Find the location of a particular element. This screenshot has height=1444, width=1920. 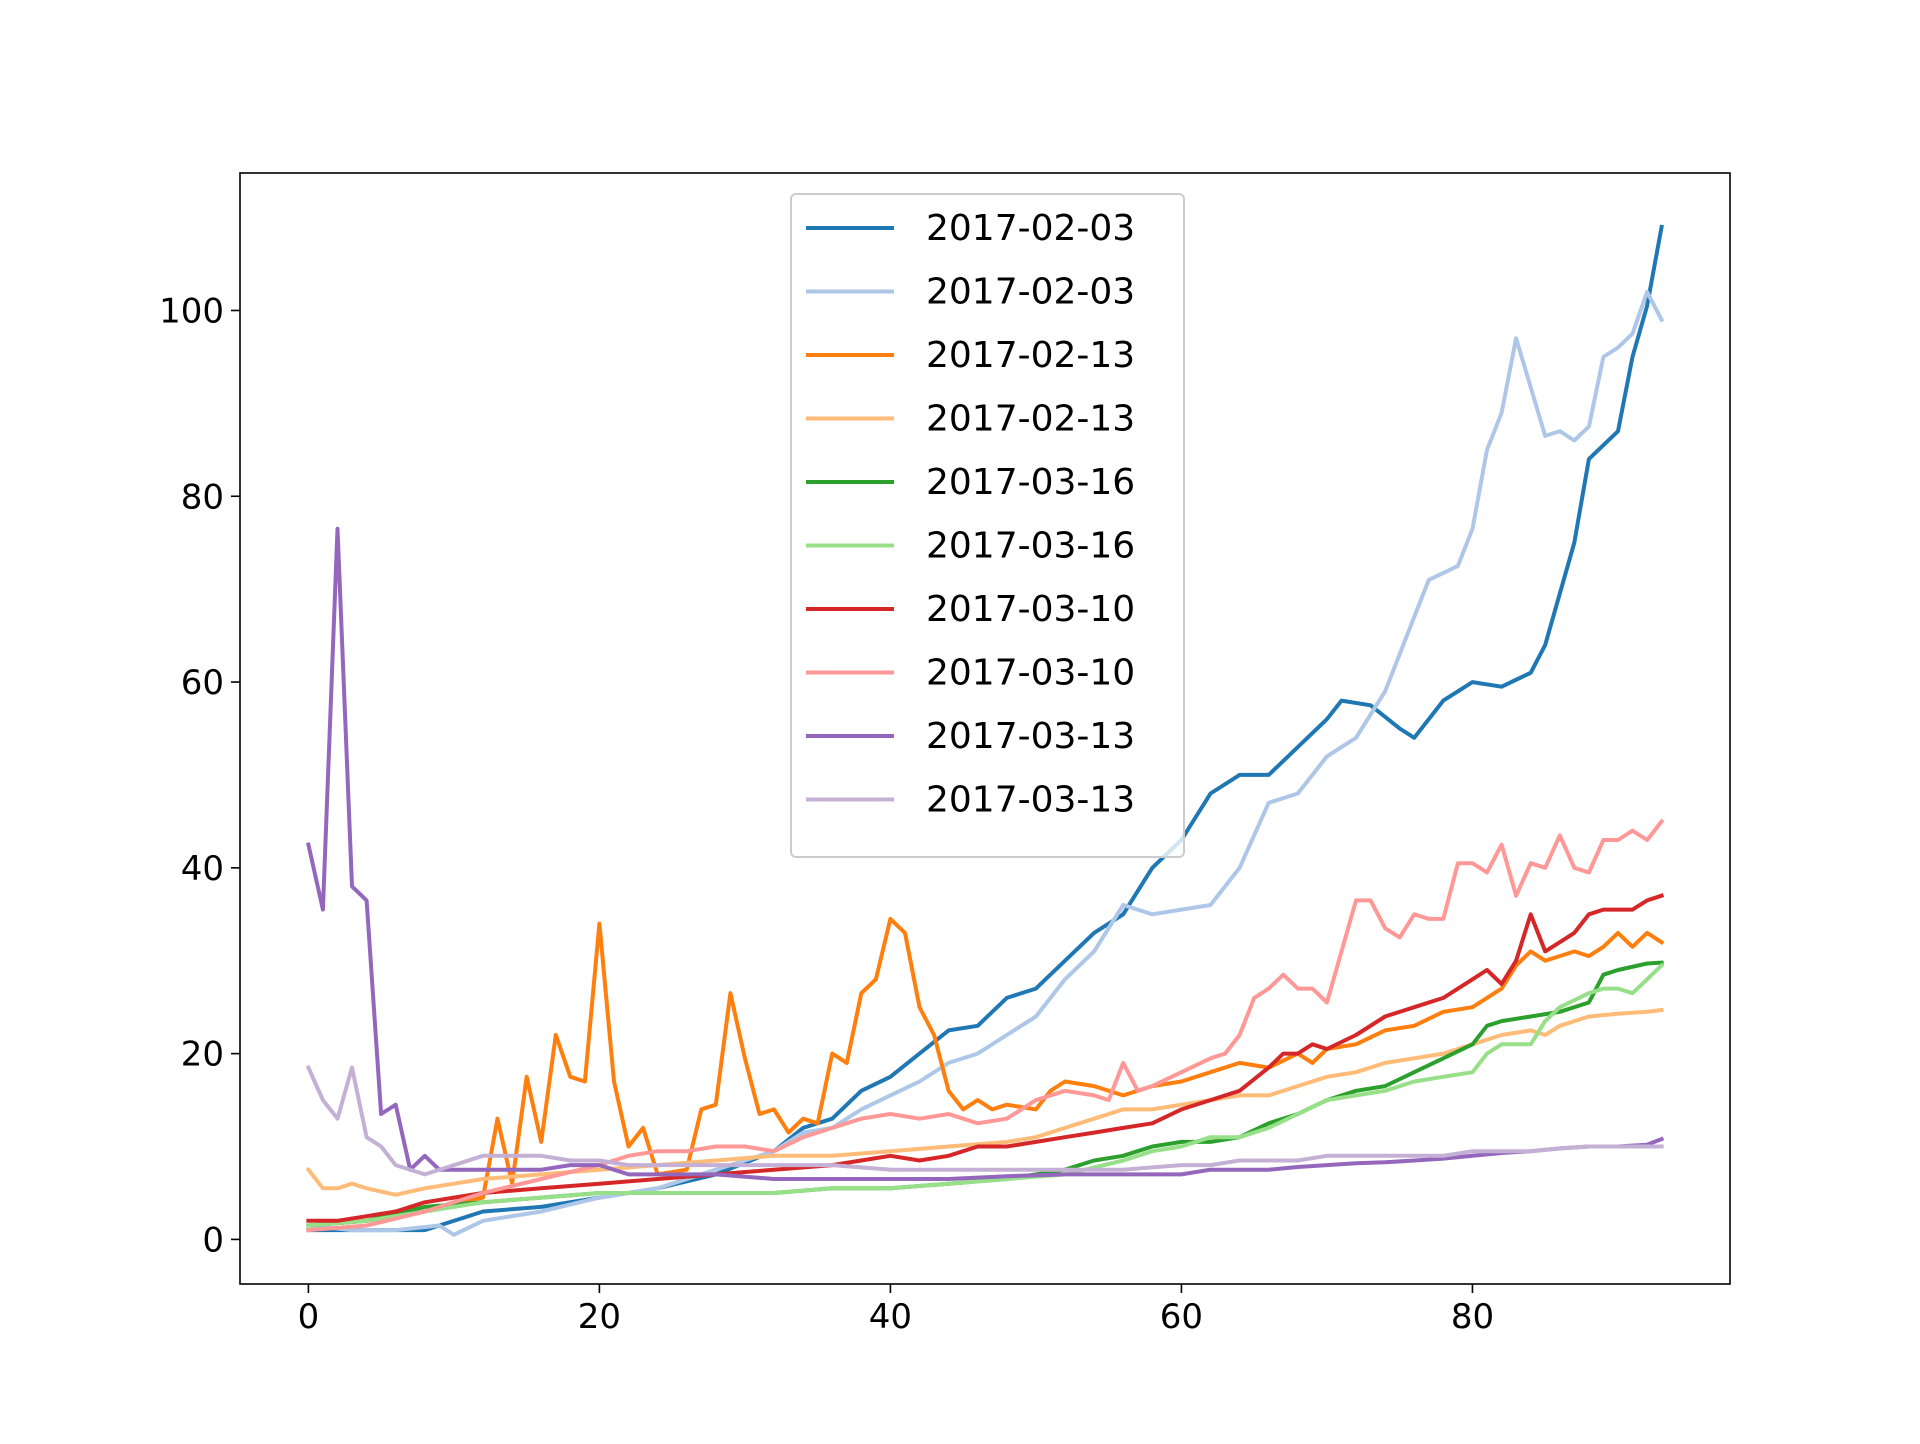

y-axis: 0 20 40 60 80 100 is located at coordinates (199, 775).